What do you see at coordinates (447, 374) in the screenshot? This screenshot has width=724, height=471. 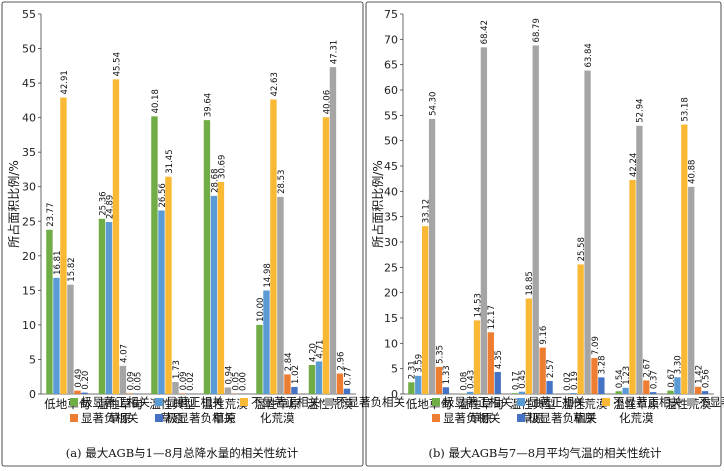 I see `data-label: 1.33` at bounding box center [447, 374].